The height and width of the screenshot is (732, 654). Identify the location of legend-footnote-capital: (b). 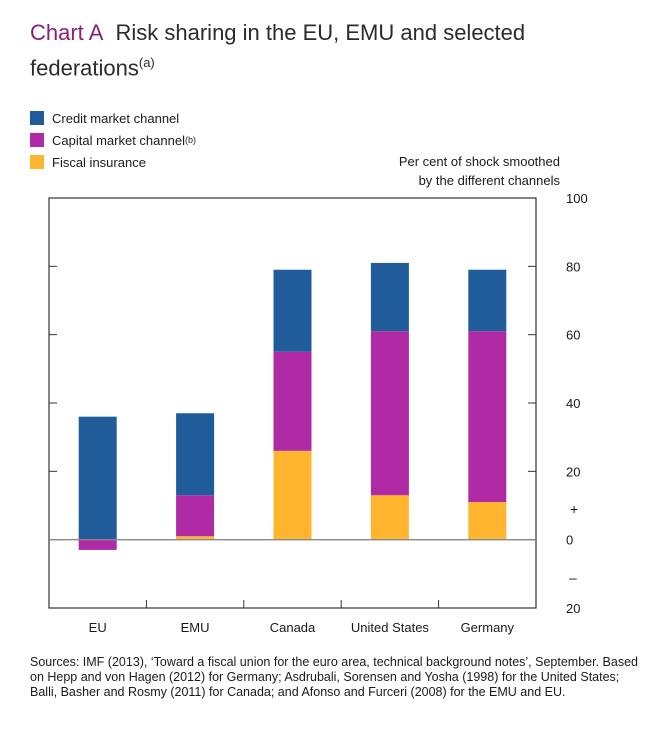
(190, 140).